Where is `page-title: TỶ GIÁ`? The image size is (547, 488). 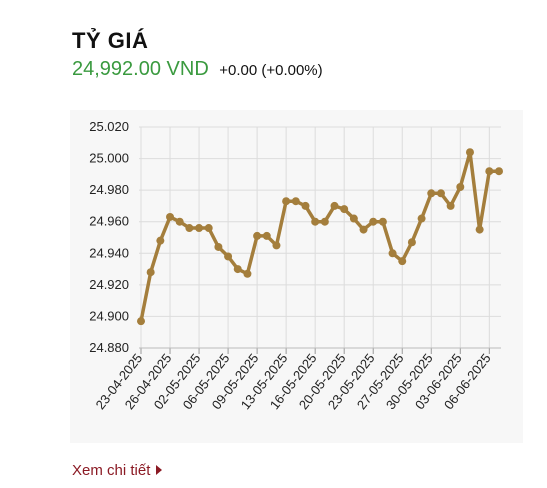 page-title: TỶ GIÁ is located at coordinates (110, 40).